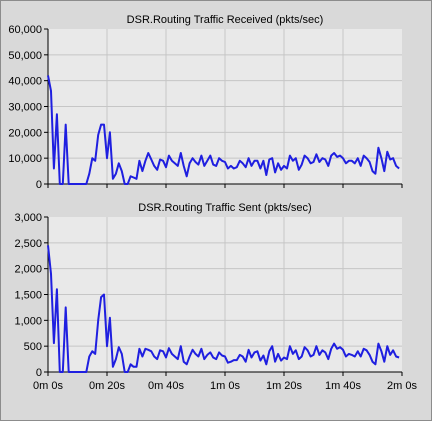 The width and height of the screenshot is (432, 421). Describe the element at coordinates (28, 270) in the screenshot. I see `y-tick-label: 2,000` at that location.